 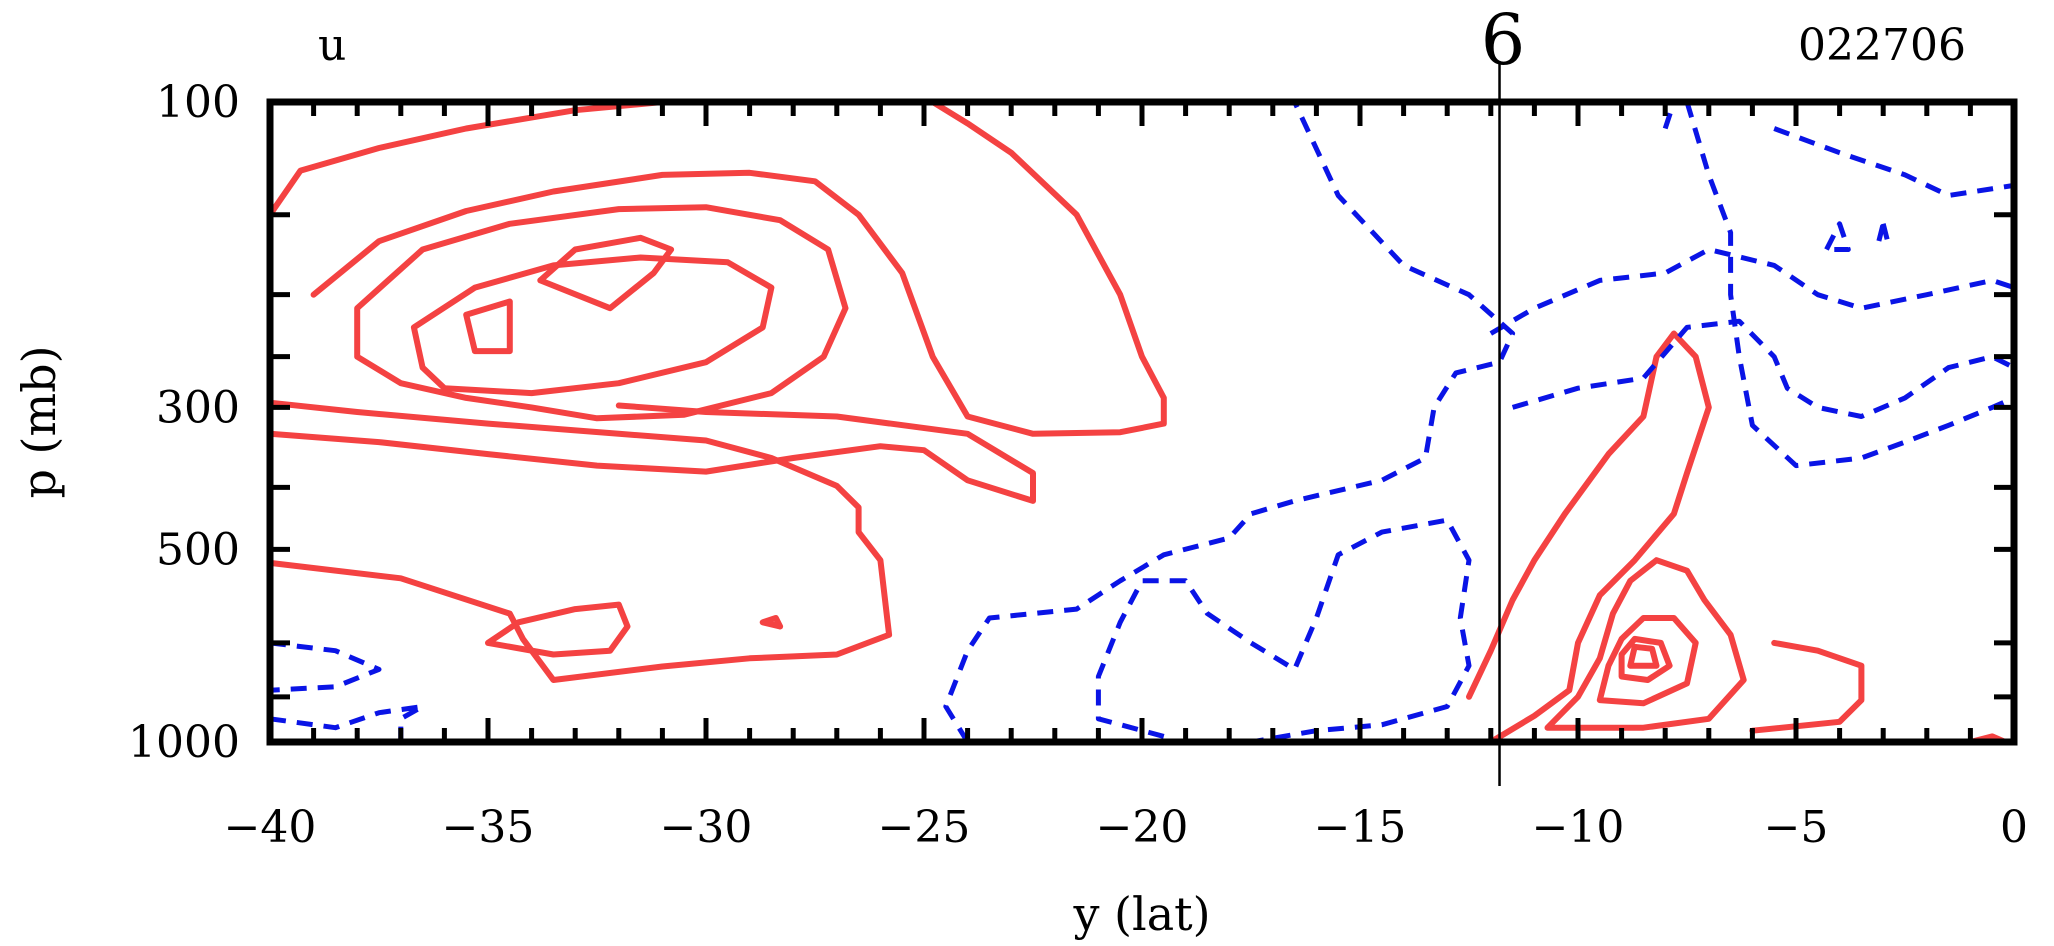 What do you see at coordinates (1578, 827) in the screenshot?
I see `x-tick-label: −10` at bounding box center [1578, 827].